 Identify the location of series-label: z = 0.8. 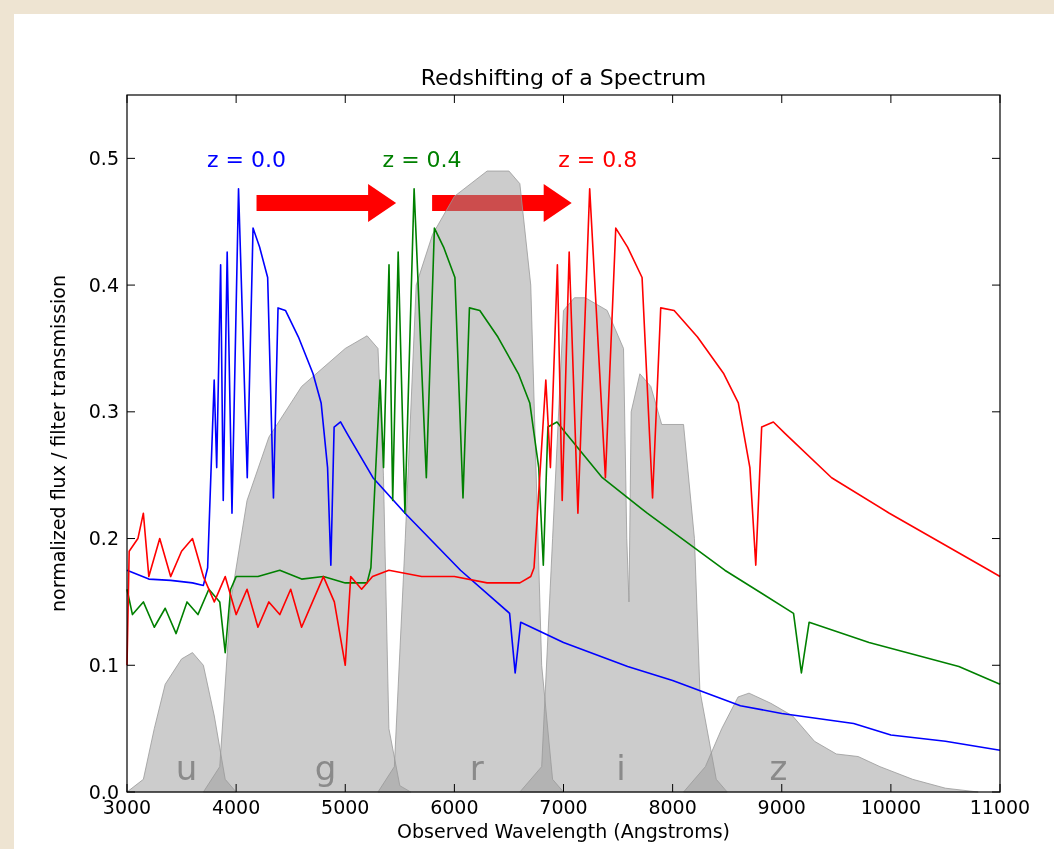
(598, 159).